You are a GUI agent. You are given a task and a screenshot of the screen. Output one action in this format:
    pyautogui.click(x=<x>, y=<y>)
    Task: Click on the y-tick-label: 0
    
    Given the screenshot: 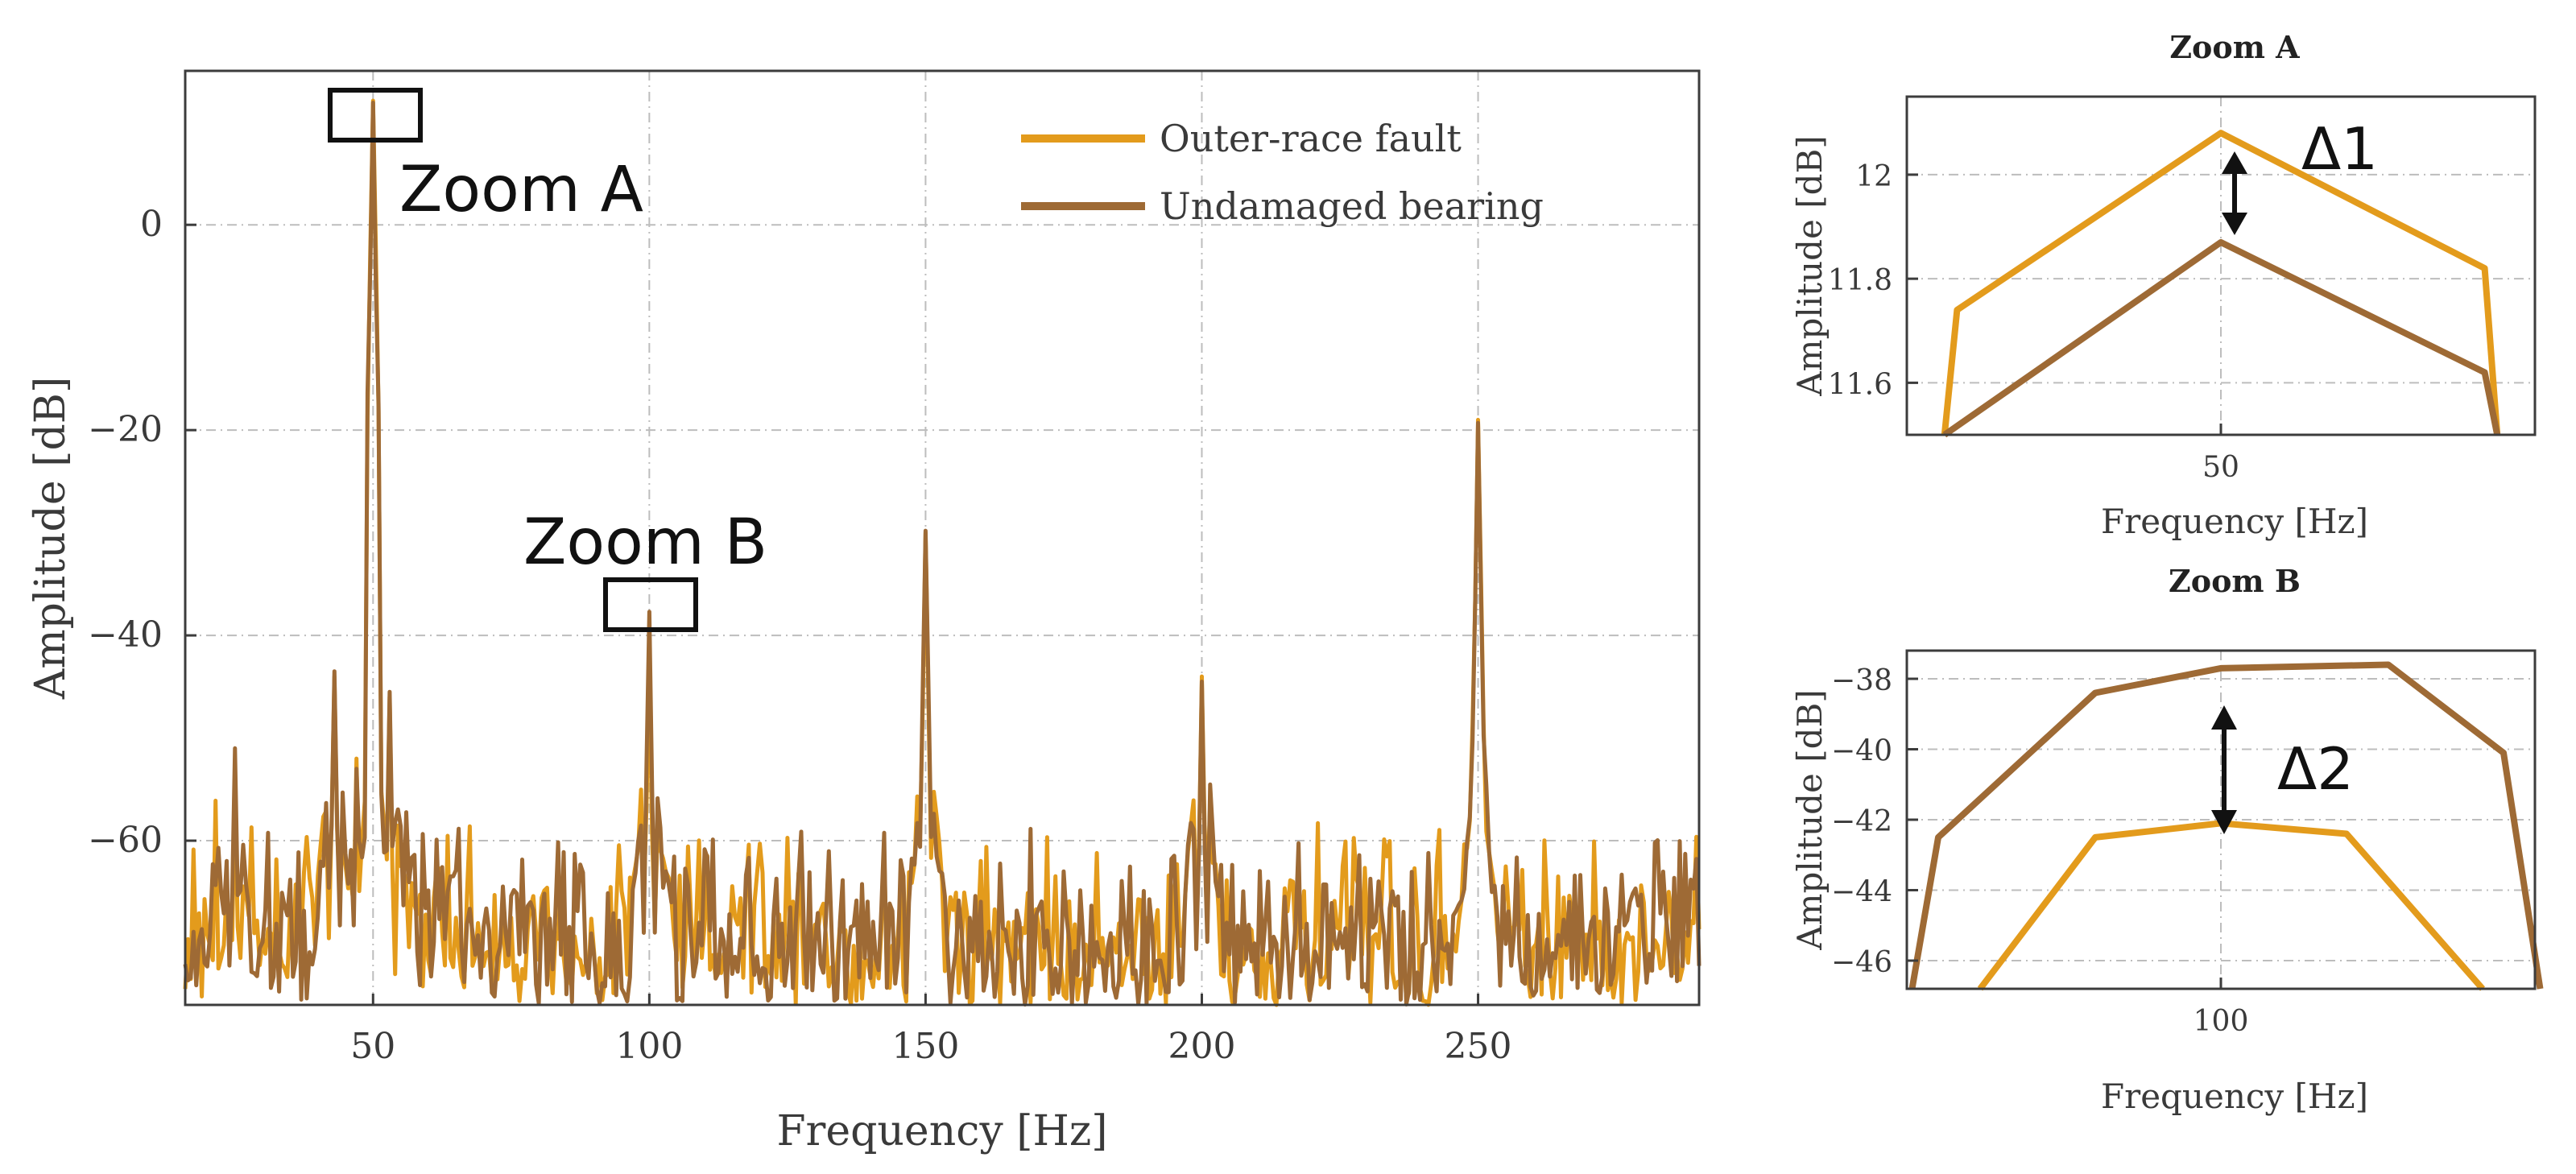 What is the action you would take?
    pyautogui.click(x=151, y=224)
    